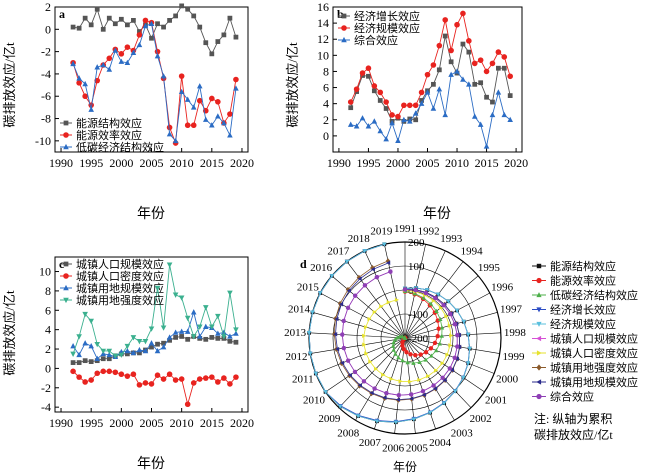 Image resolution: width=650 pixels, height=474 pixels. What do you see at coordinates (48, 291) in the screenshot?
I see `y-tick-label: 8` at bounding box center [48, 291].